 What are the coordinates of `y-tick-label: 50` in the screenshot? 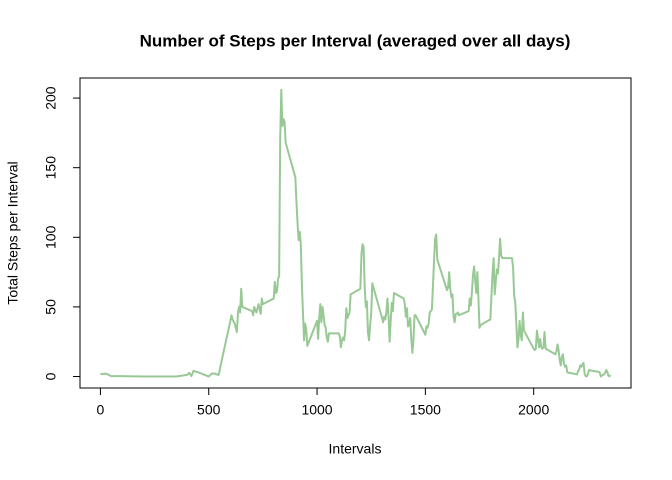 It's located at (51, 307).